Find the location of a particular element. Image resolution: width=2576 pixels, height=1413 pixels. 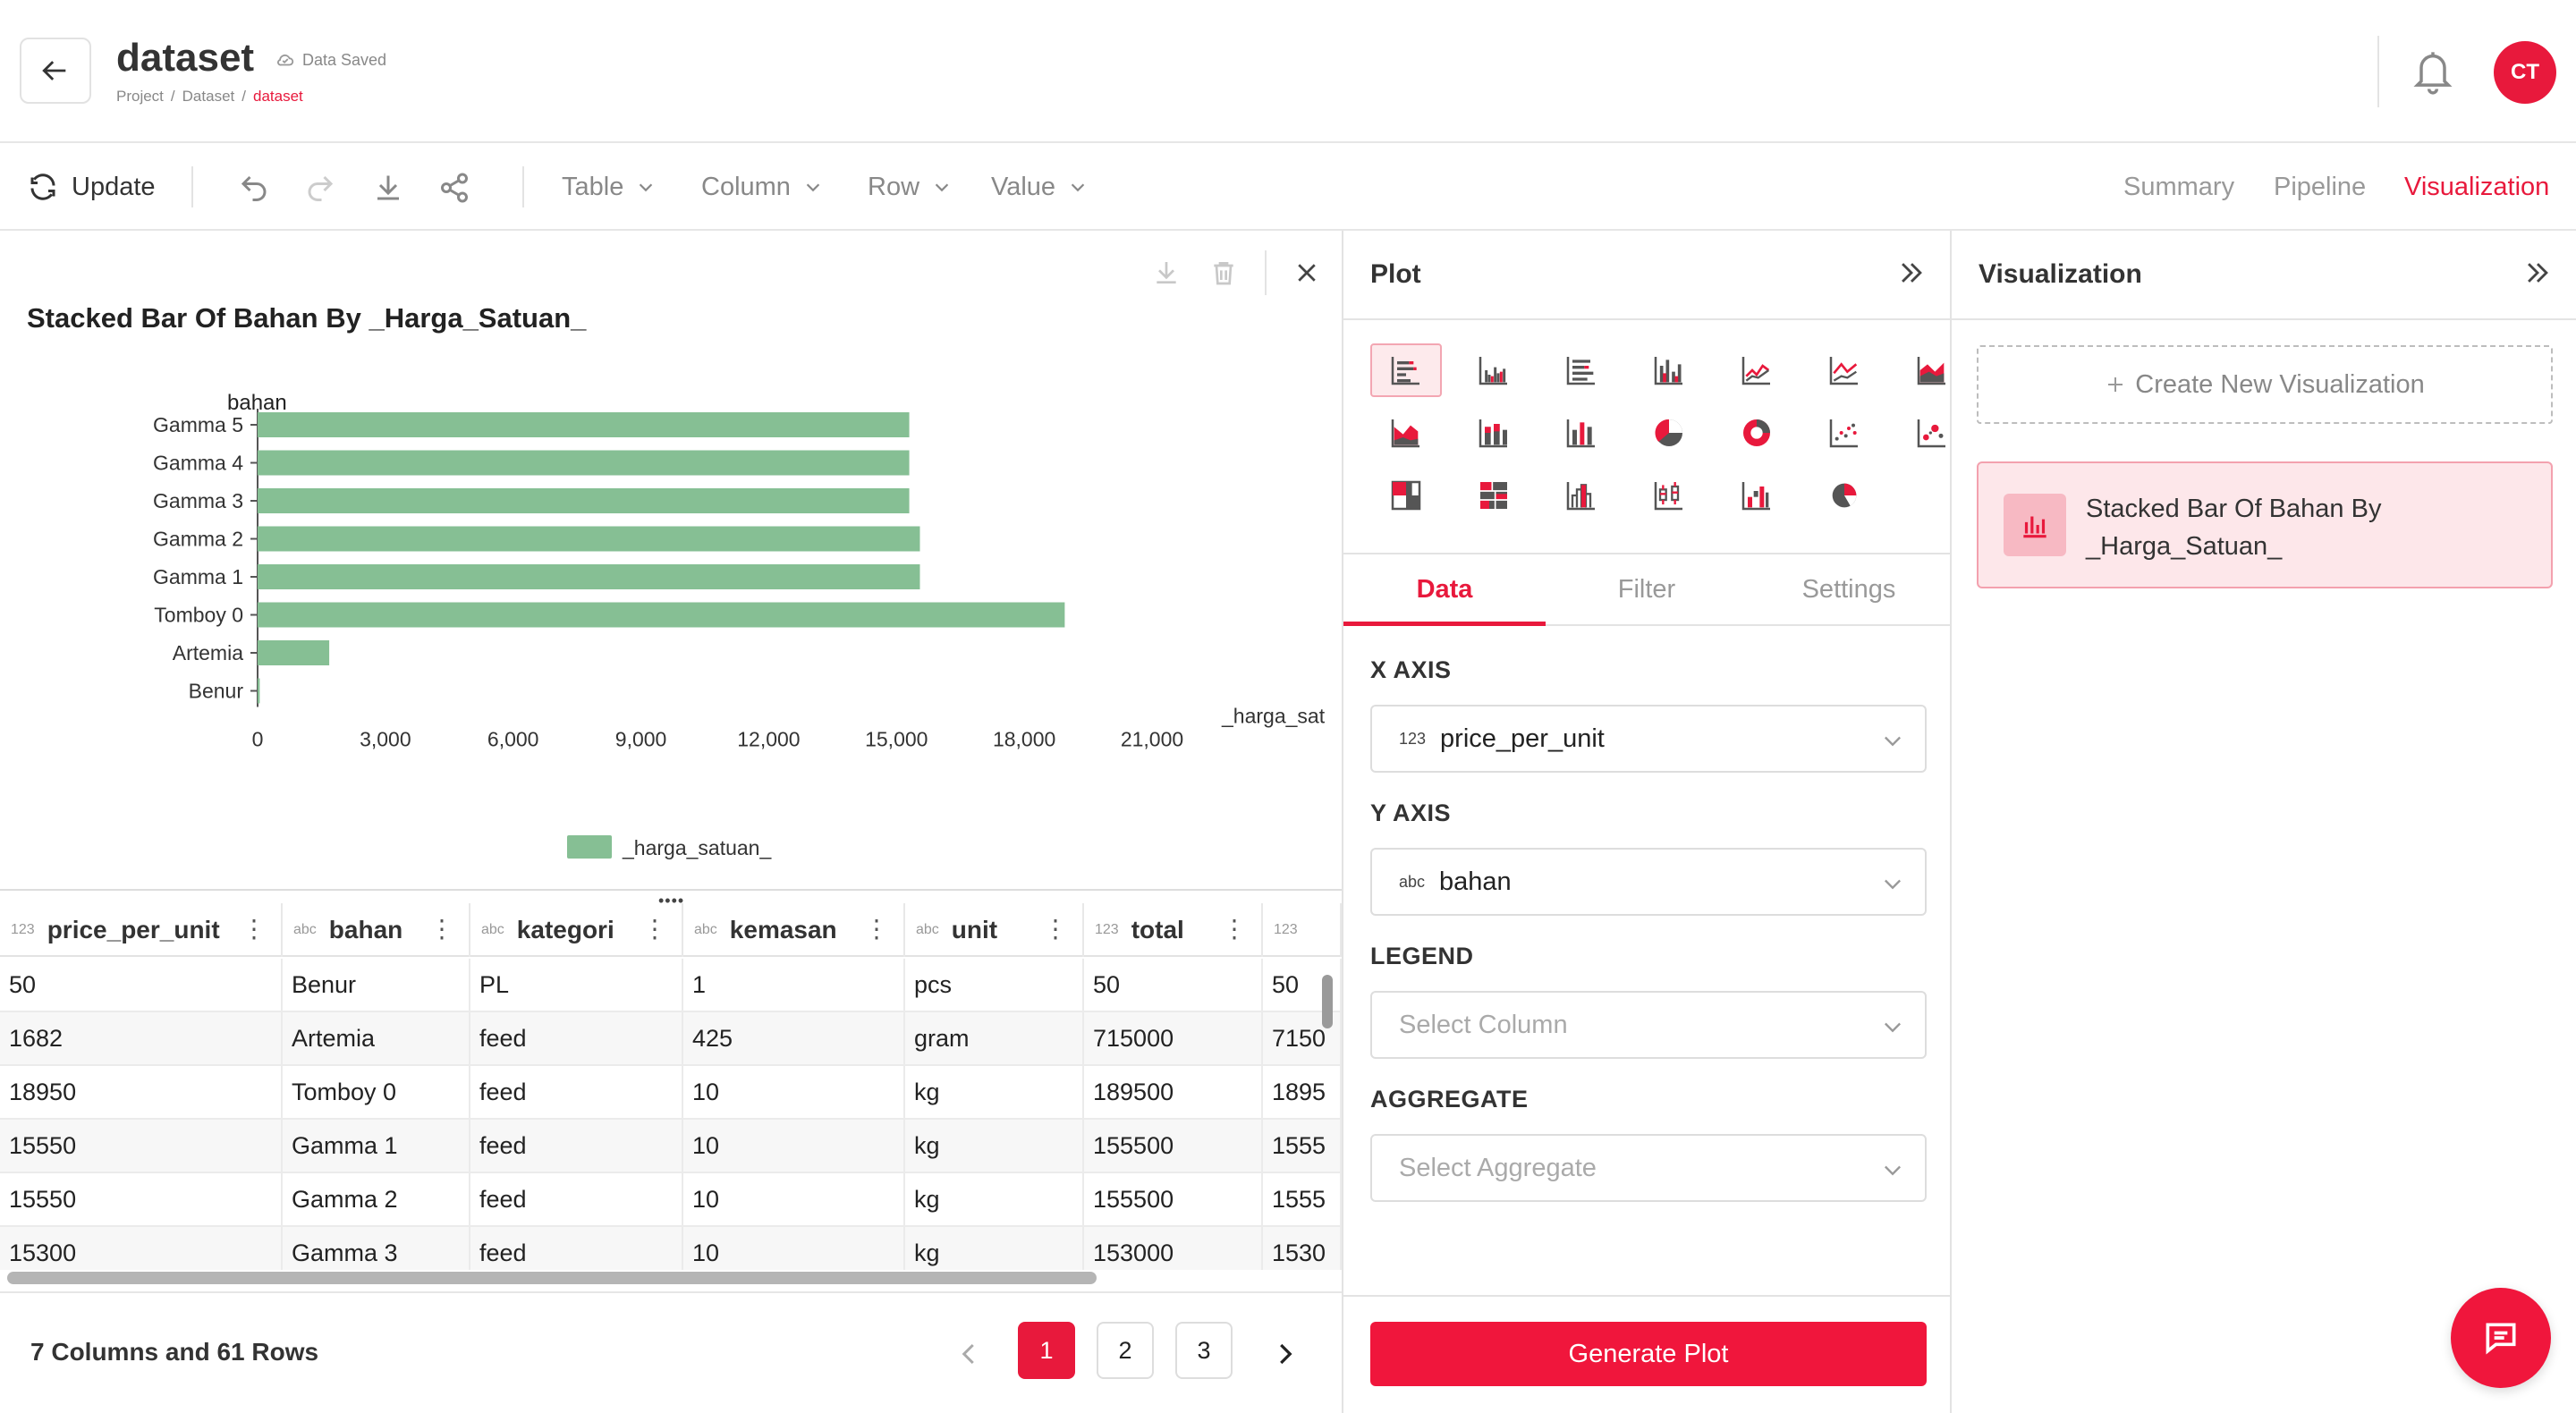

column-header: 123 total ⋮ is located at coordinates (1173, 930).